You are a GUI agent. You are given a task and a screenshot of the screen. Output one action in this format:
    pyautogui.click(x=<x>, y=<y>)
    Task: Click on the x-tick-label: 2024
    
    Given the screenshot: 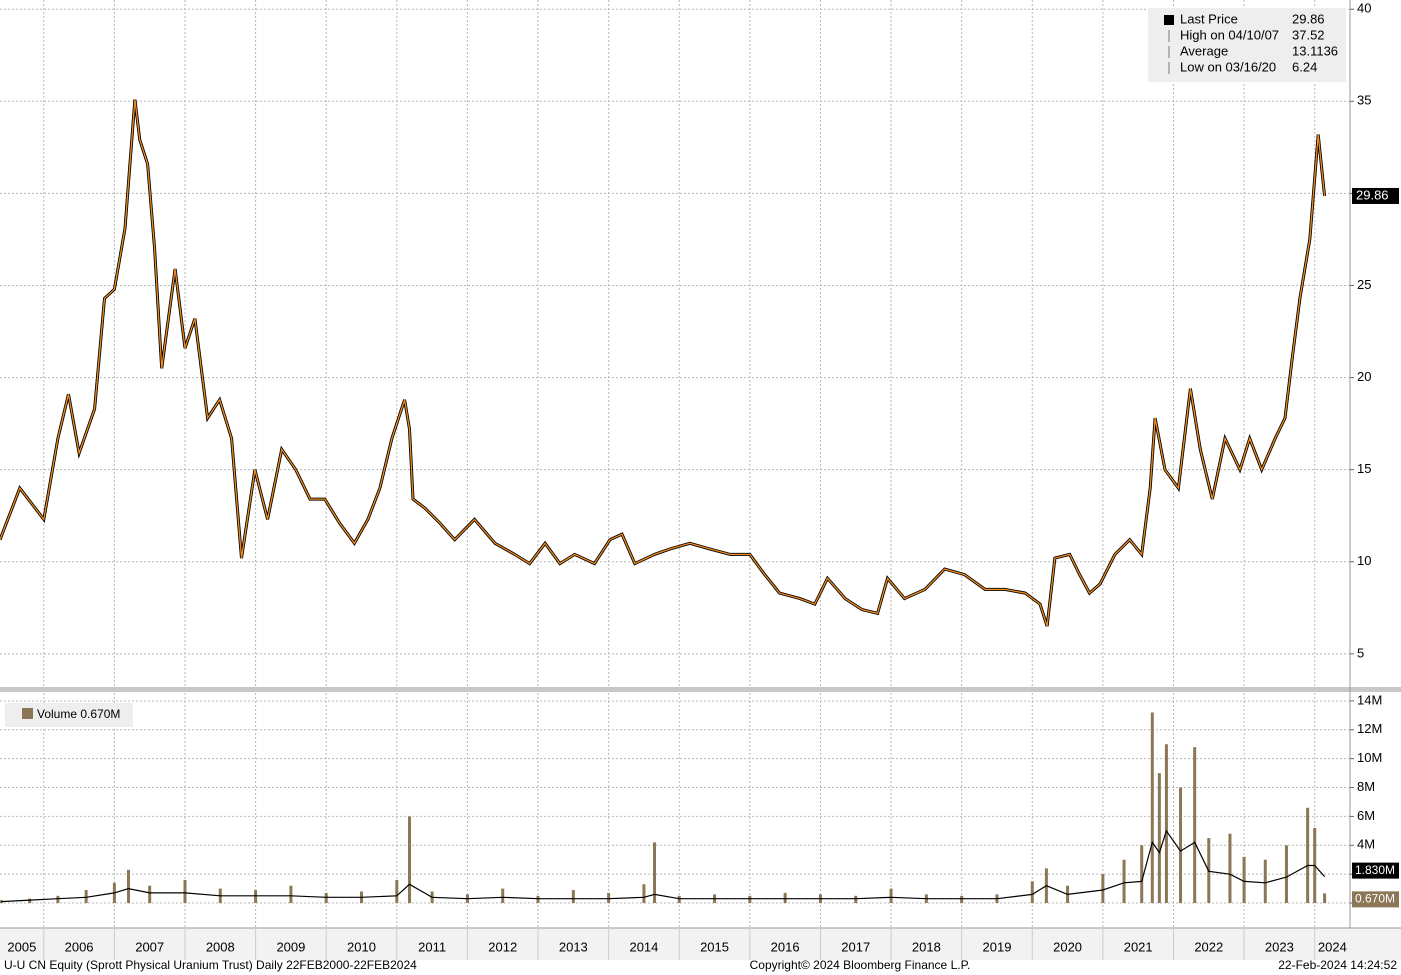 What is the action you would take?
    pyautogui.click(x=1332, y=946)
    